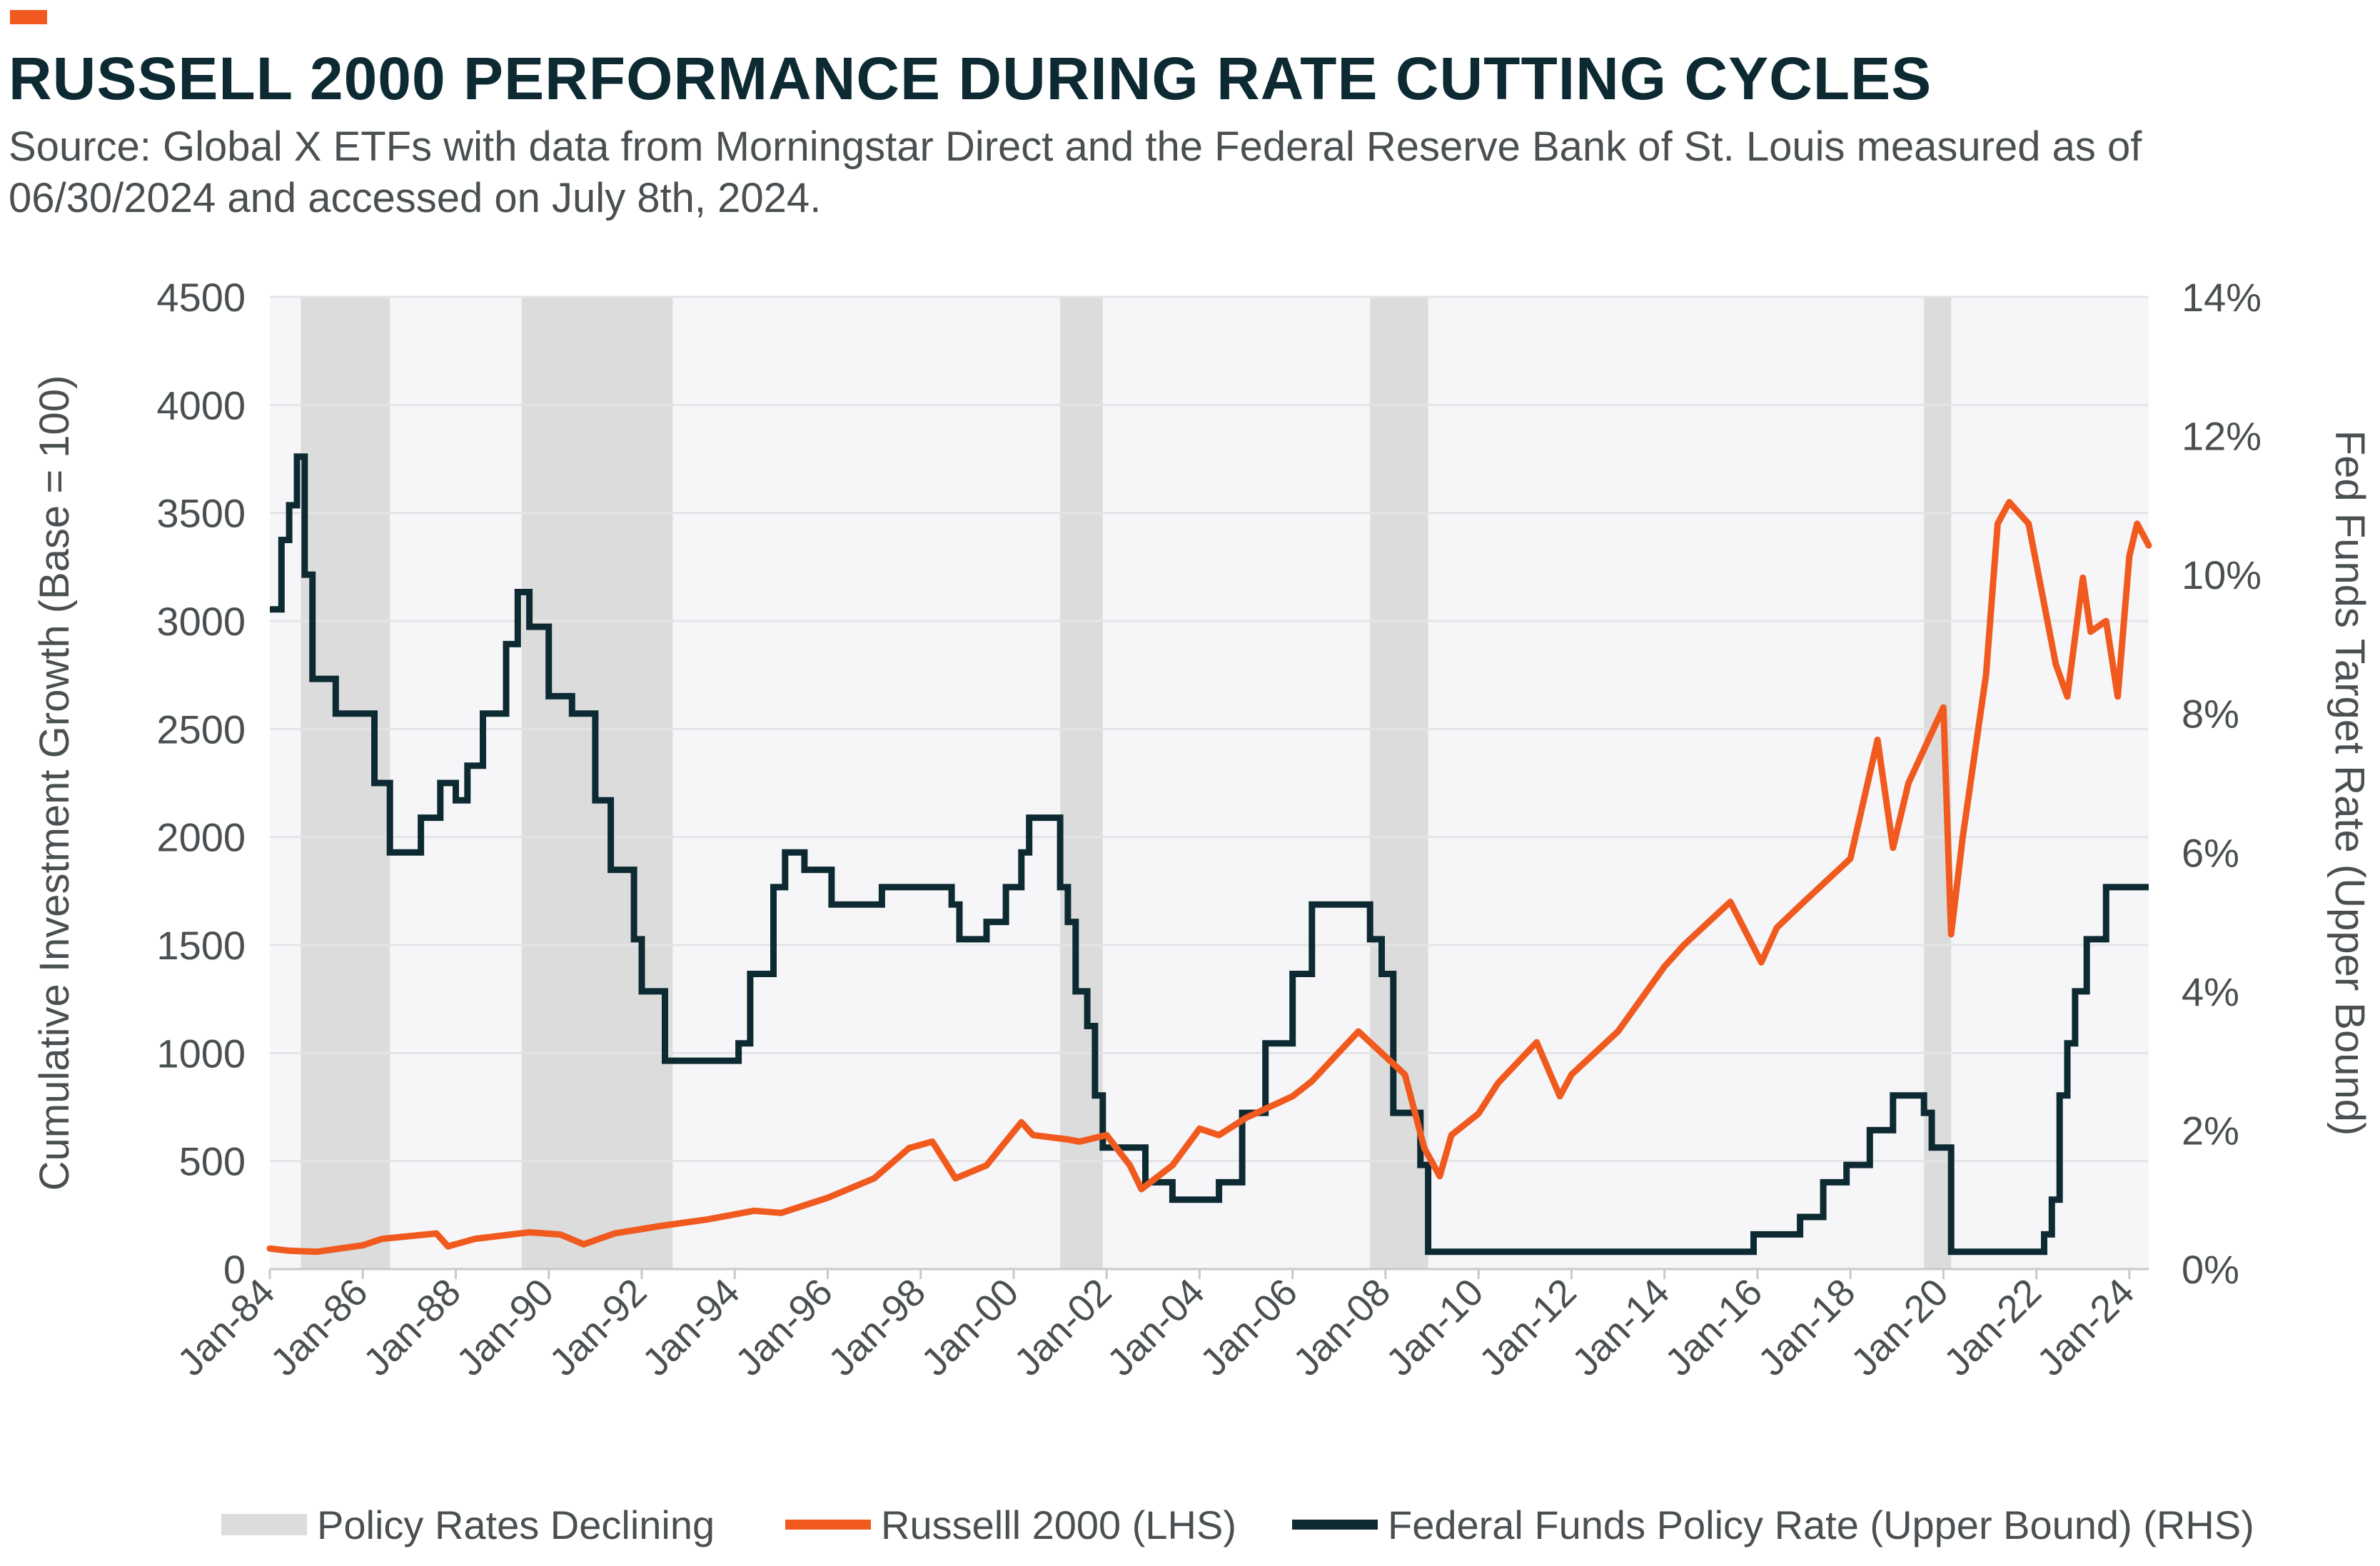  Describe the element at coordinates (970, 1327) in the screenshot. I see `x-tick-label: Jan-00` at that location.